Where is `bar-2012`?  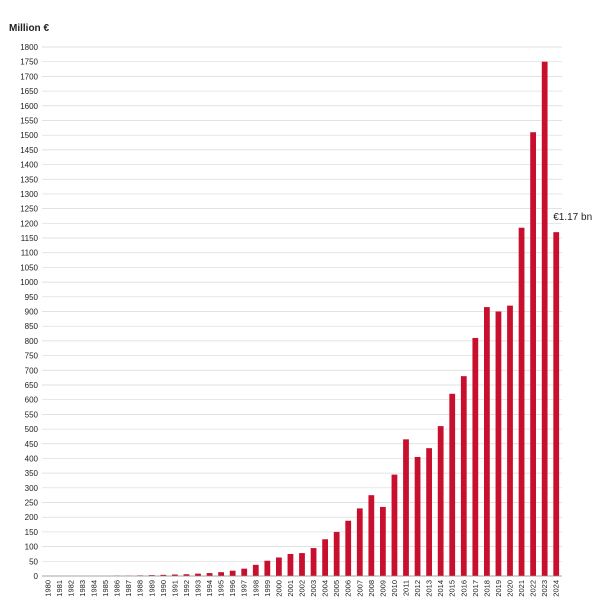
bar-2012 is located at coordinates (417, 516).